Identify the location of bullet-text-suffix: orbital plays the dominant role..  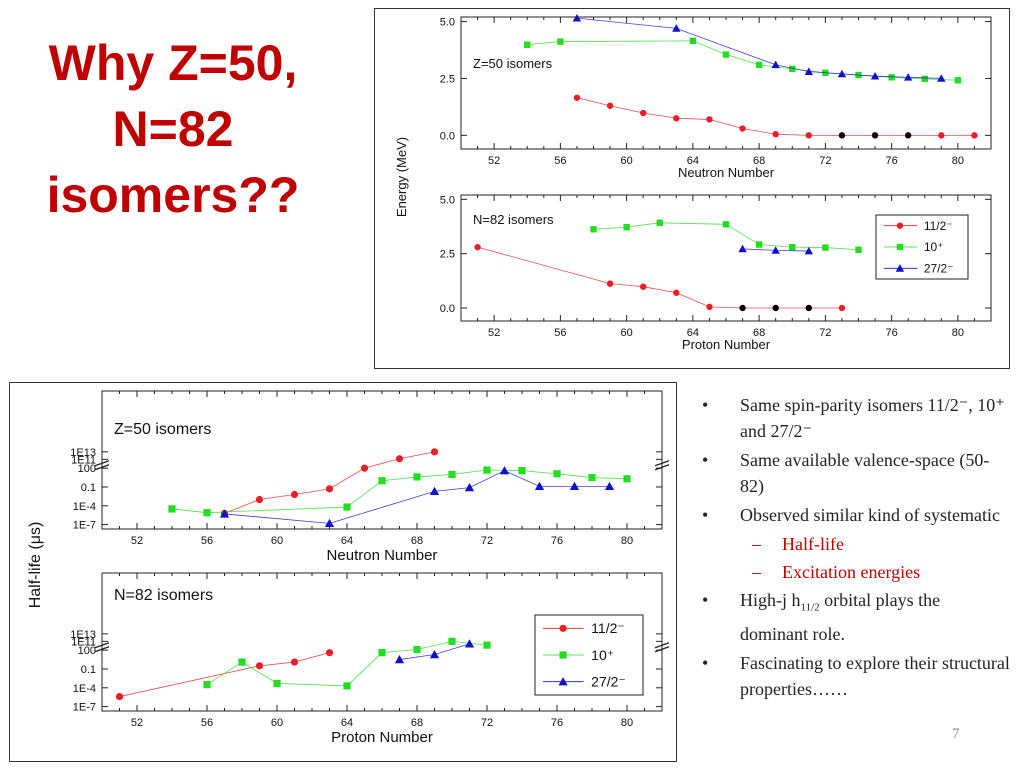
(840, 617).